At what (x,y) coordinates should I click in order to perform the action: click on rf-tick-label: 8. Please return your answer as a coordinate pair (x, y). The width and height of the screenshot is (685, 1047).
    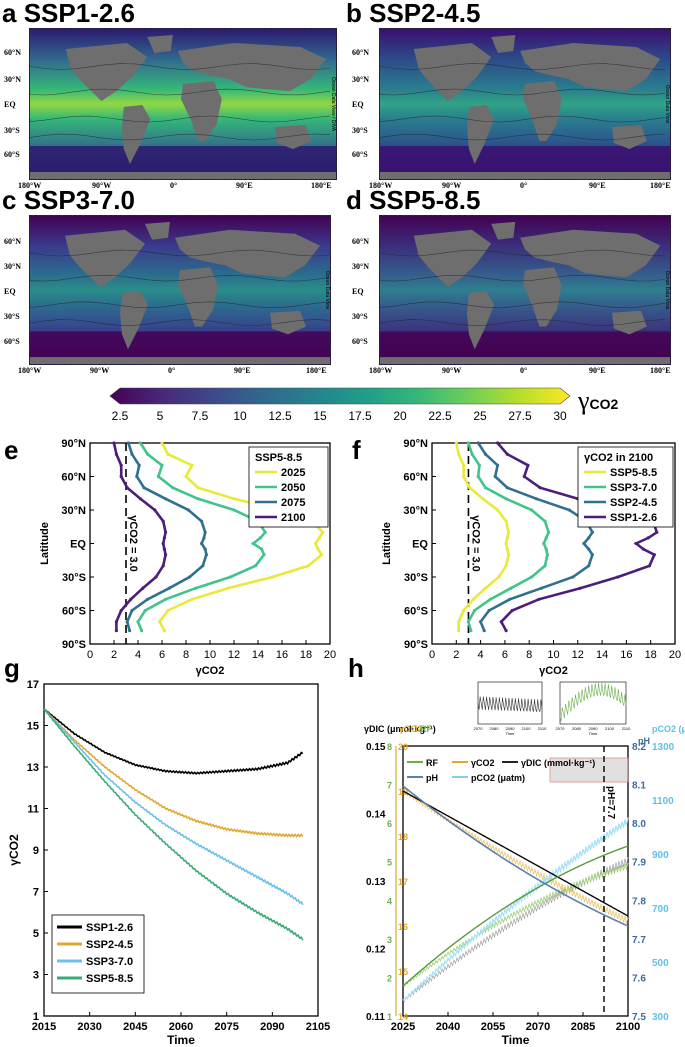
    Looking at the image, I should click on (389, 747).